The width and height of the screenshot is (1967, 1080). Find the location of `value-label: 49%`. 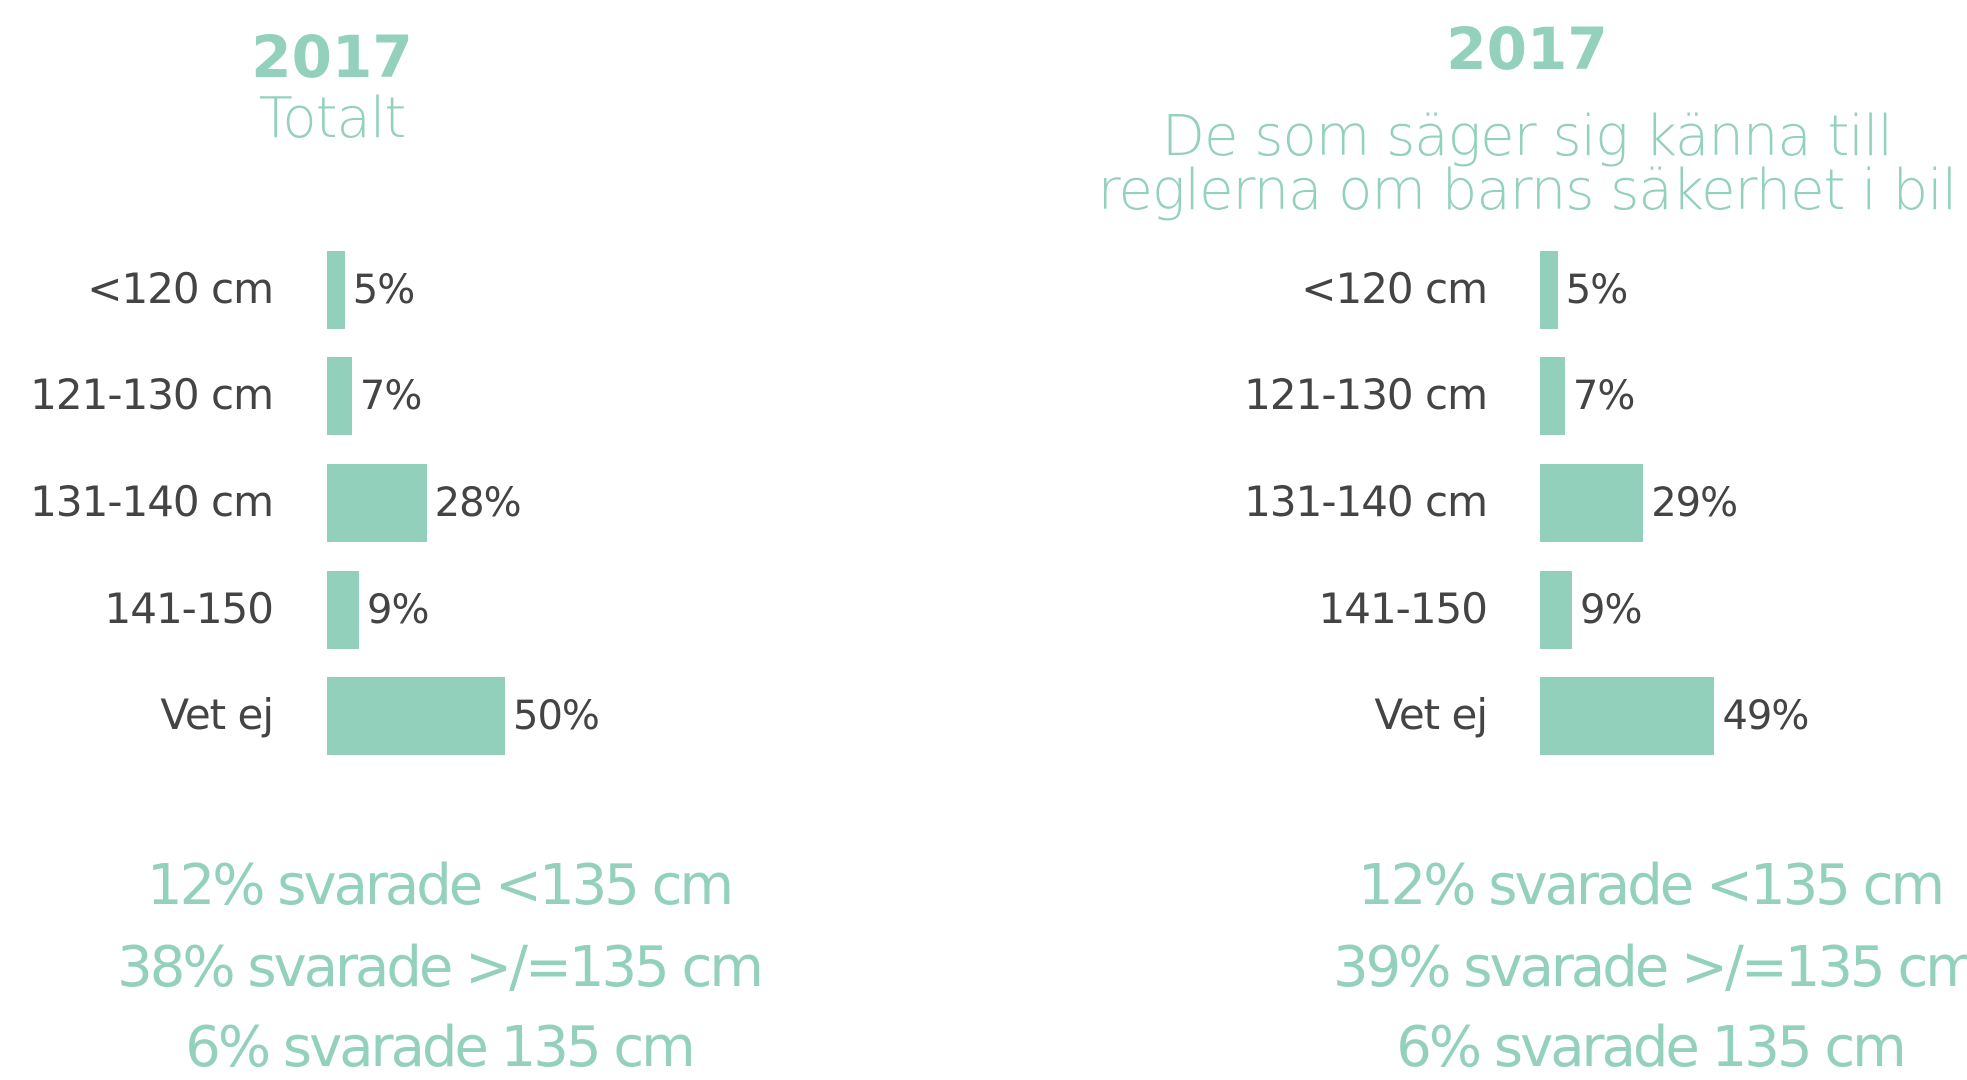

value-label: 49% is located at coordinates (1765, 716).